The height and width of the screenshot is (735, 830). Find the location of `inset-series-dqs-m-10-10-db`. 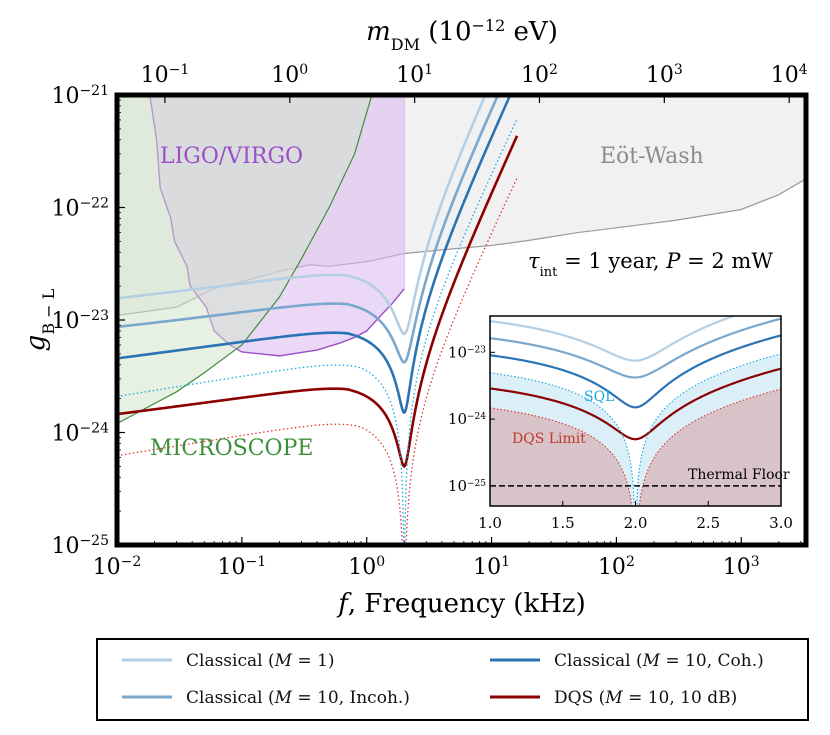

inset-series-dqs-m-10-10-db is located at coordinates (635, 404).